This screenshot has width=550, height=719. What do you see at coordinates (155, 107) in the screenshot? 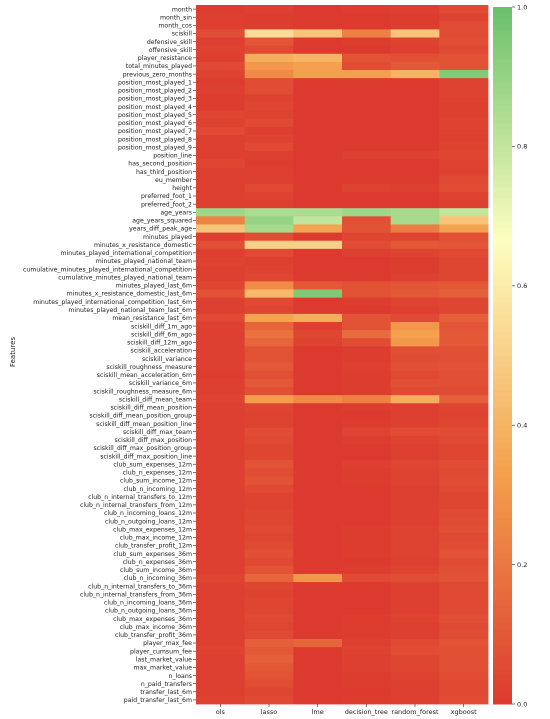
I see `row-label: position_most_played_4` at bounding box center [155, 107].